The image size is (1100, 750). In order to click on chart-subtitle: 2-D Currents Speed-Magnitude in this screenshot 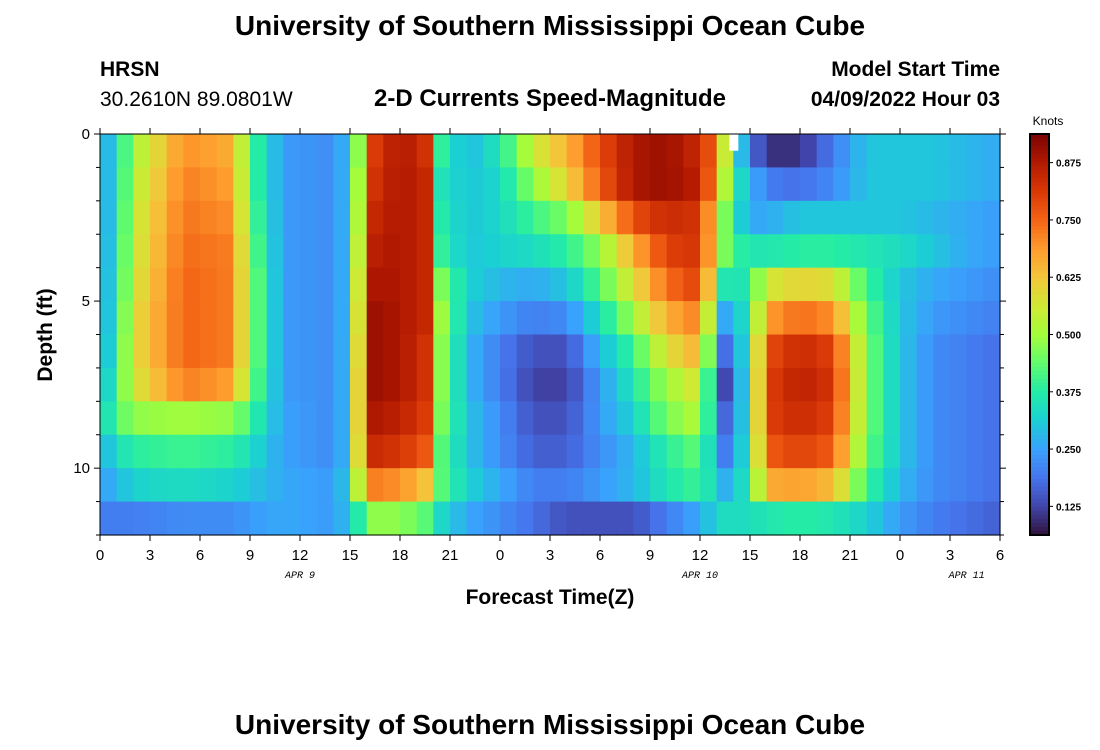, I will do `click(550, 98)`.